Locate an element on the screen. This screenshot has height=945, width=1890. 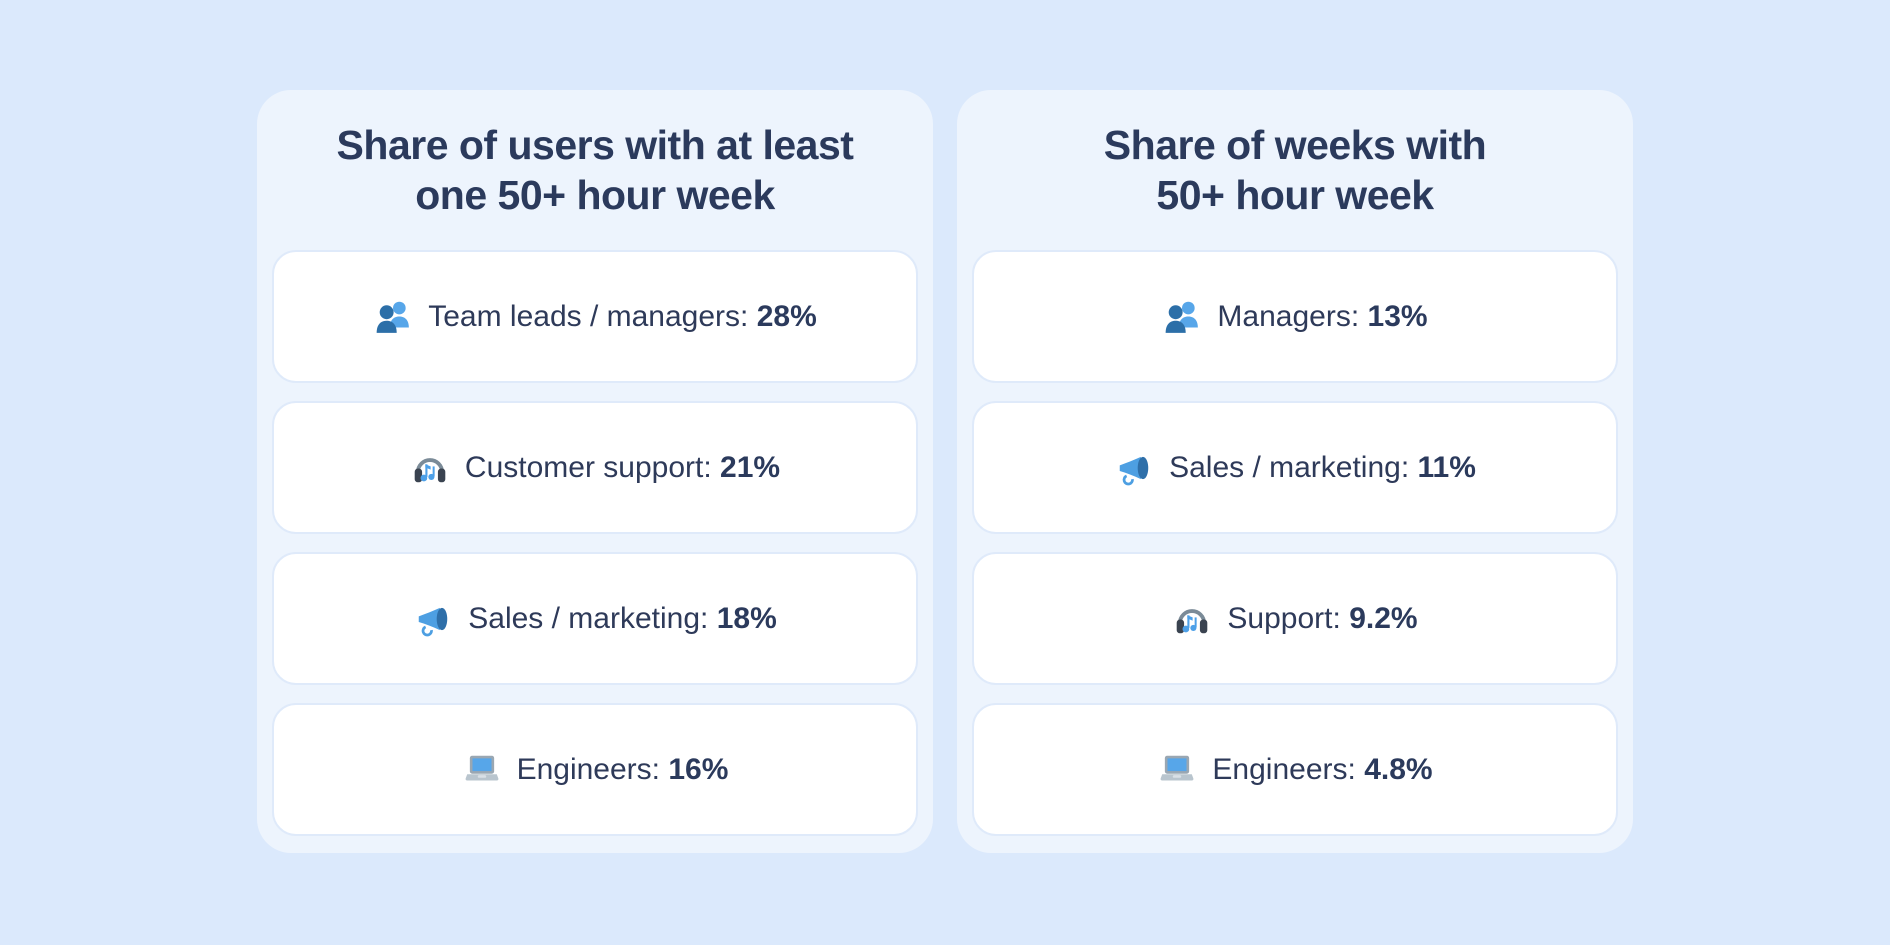
stat-card: Support: 9.2% is located at coordinates (1295, 618).